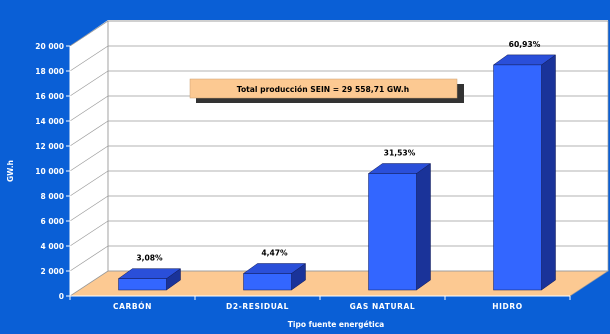 The image size is (610, 334). I want to click on y-axis-title: GW.h, so click(10, 171).